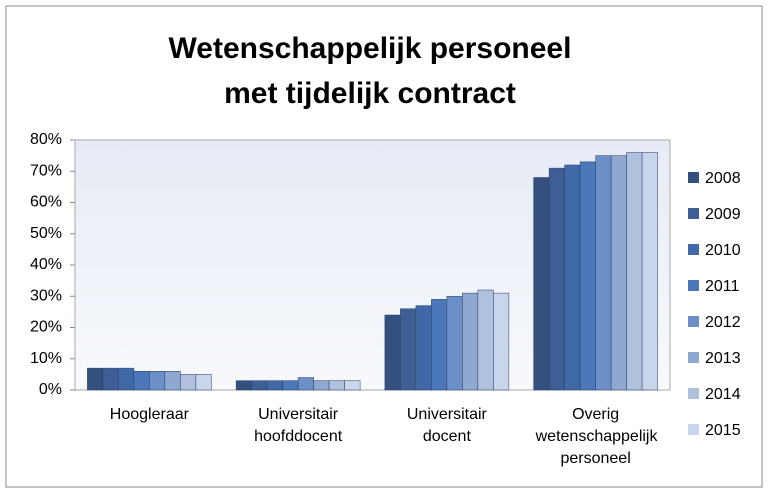 The width and height of the screenshot is (768, 493). I want to click on y-tick-label: 30%, so click(46, 295).